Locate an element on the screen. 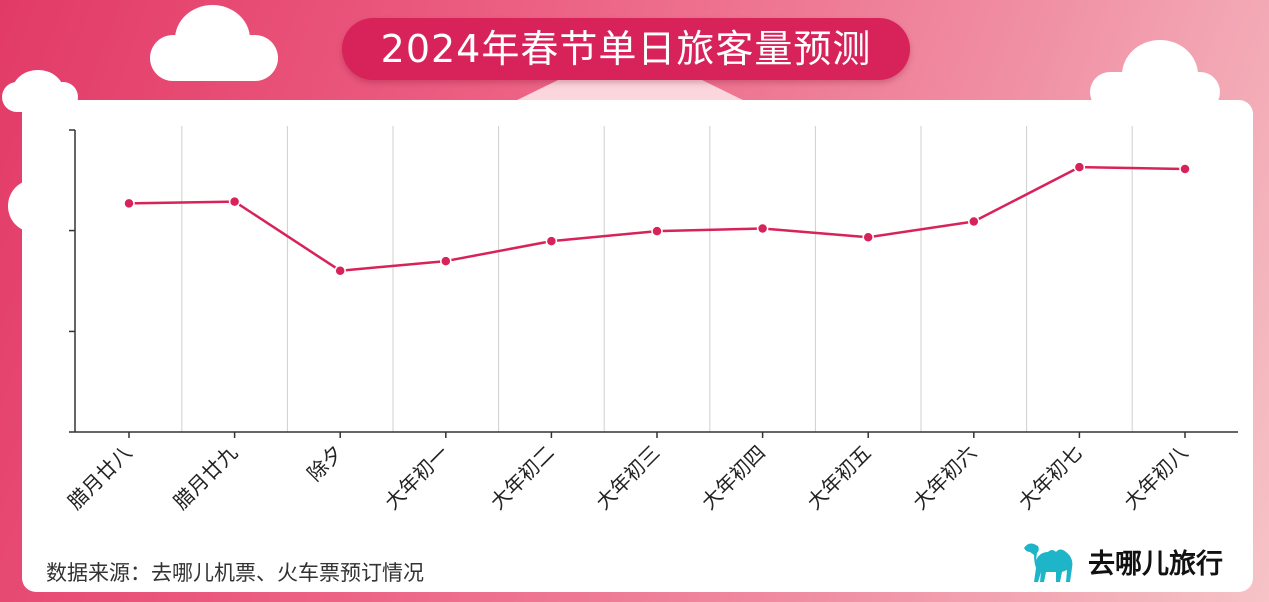 The width and height of the screenshot is (1269, 602). camel-icon is located at coordinates (1048, 562).